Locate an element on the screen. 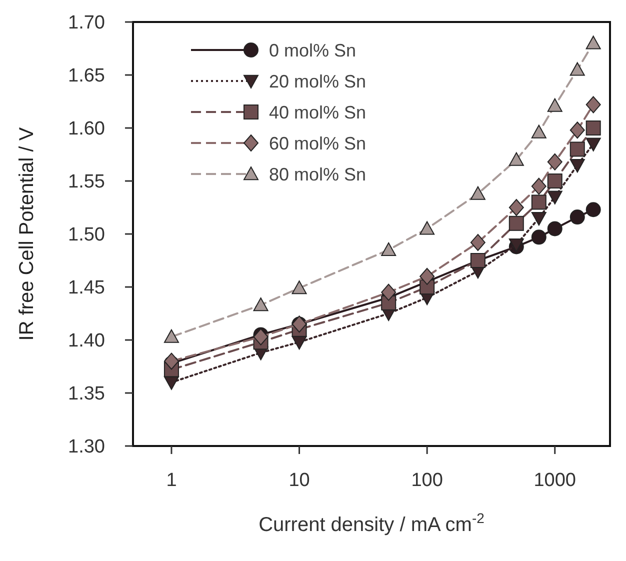  y-axis-title: IR free Cell Potential / V is located at coordinates (27, 233).